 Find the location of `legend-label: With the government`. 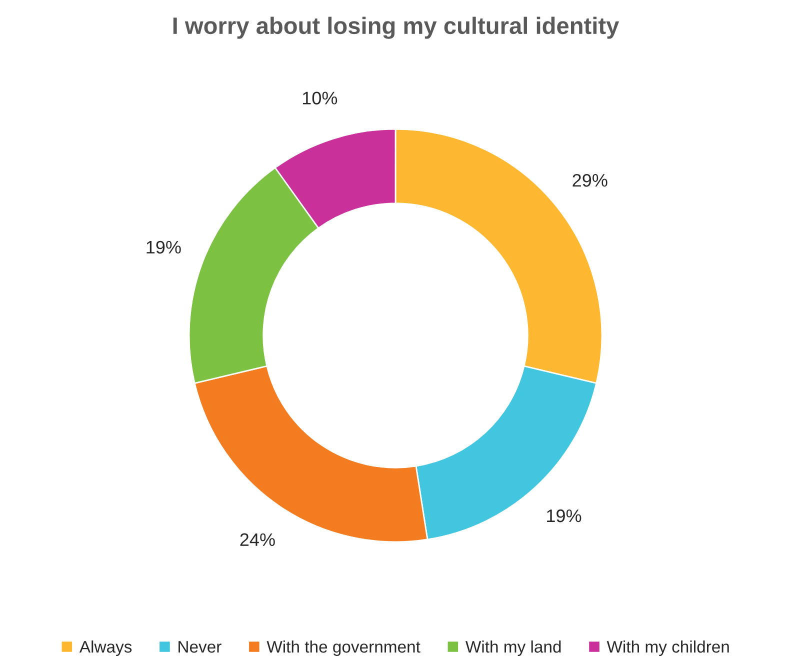

legend-label: With the government is located at coordinates (343, 648).